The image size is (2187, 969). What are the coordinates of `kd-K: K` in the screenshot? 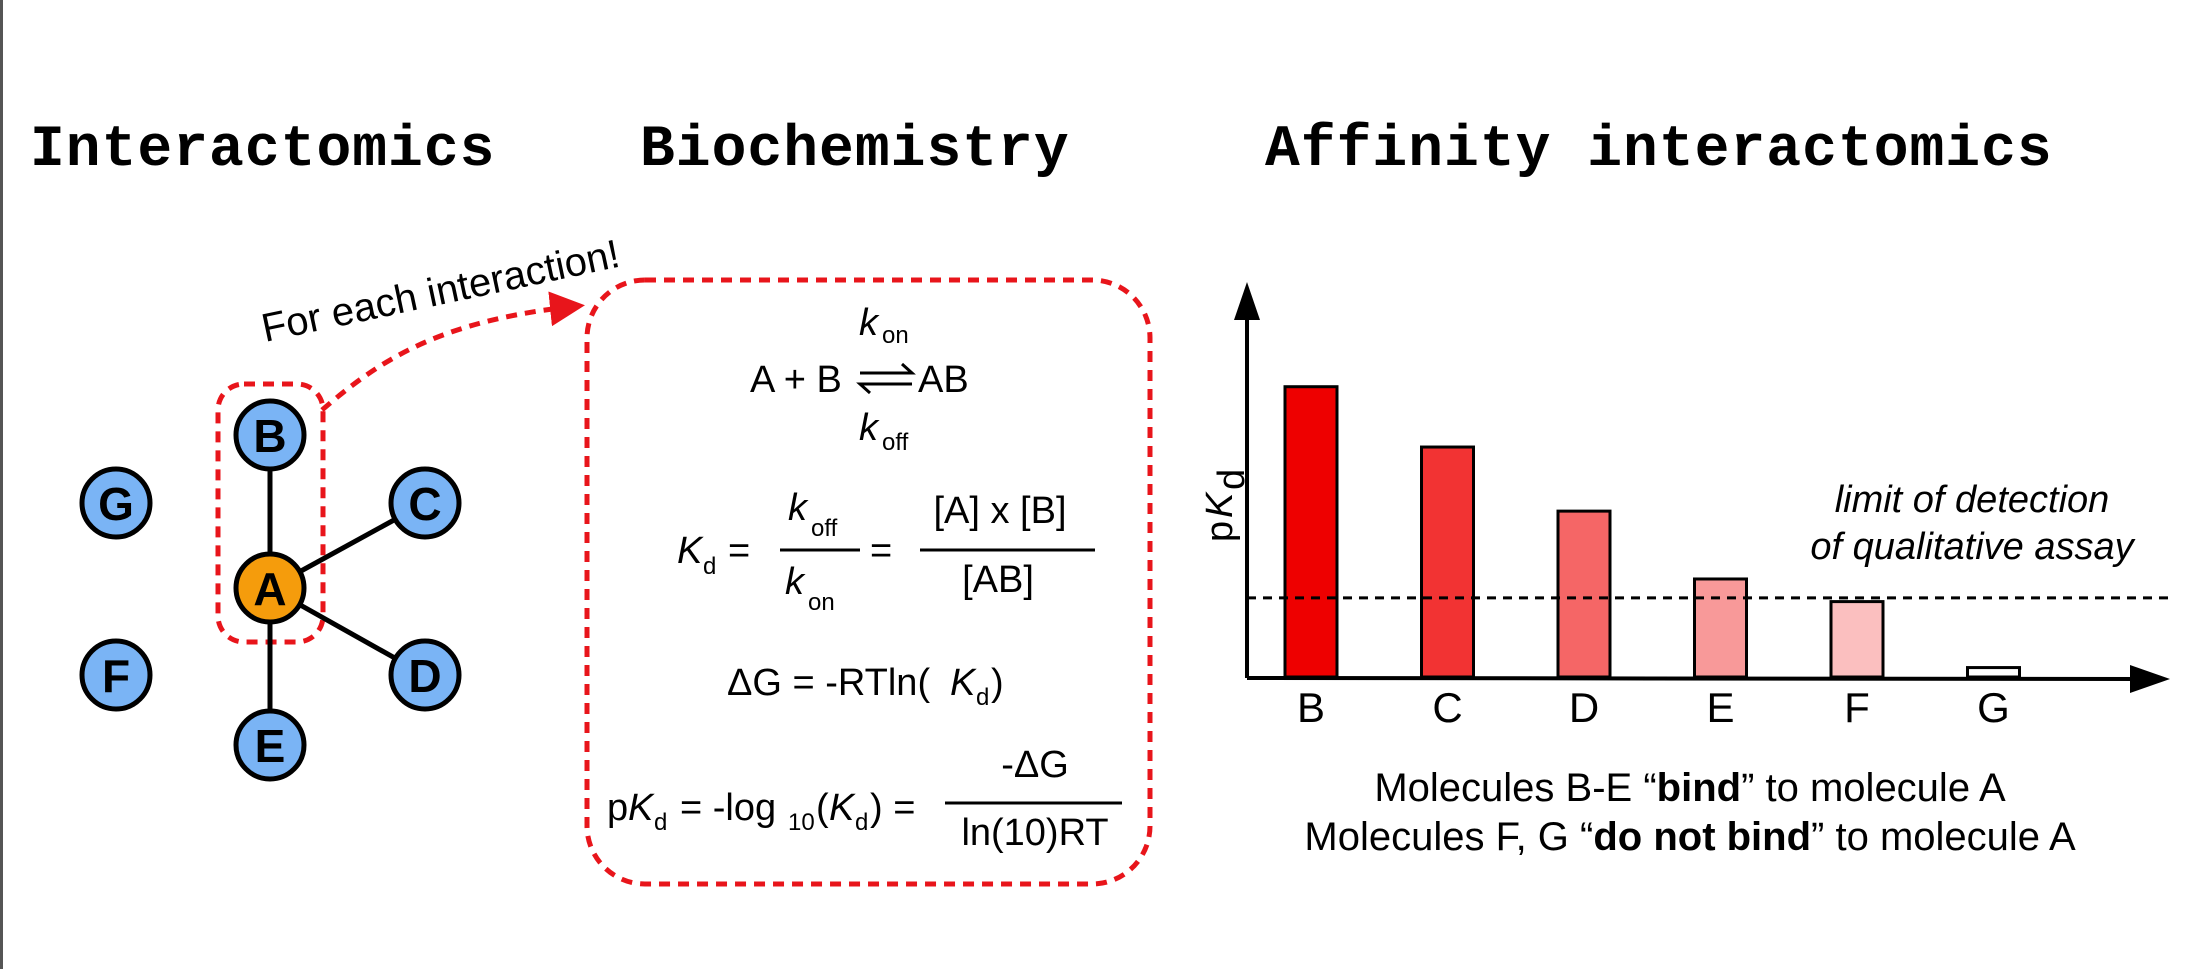 It's located at (690, 551).